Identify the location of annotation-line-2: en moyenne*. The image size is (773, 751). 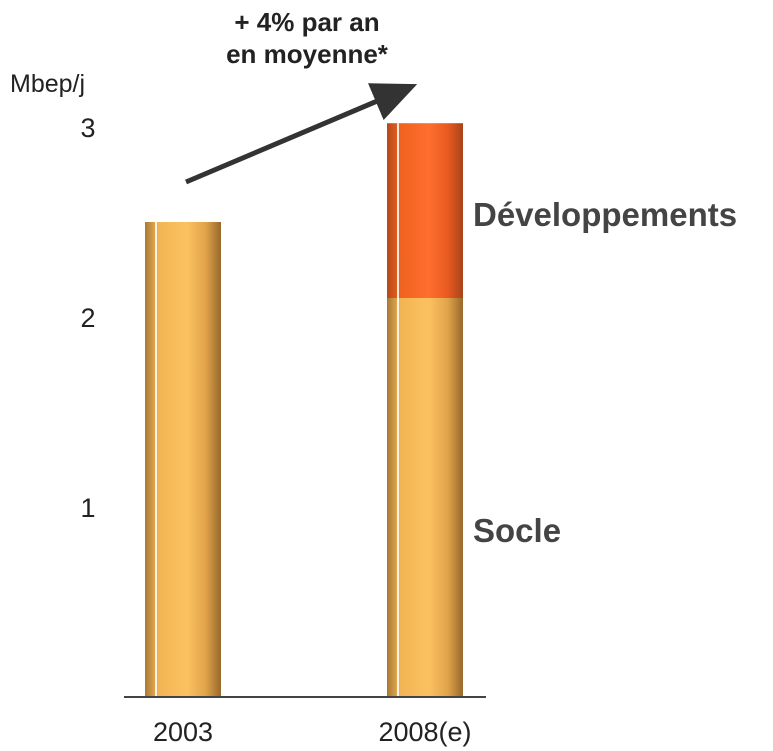
(307, 54).